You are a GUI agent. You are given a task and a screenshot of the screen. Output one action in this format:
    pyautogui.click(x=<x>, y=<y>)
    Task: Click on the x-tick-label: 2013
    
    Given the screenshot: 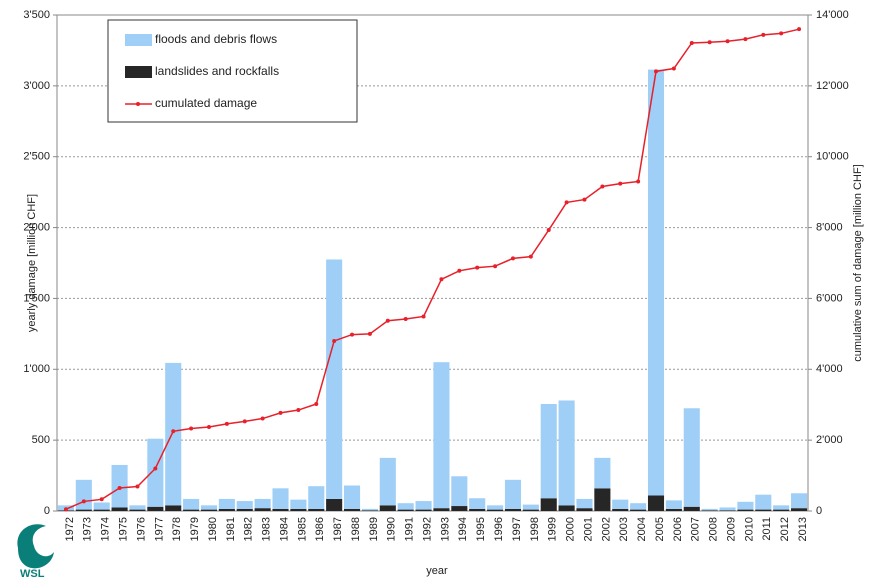 What is the action you would take?
    pyautogui.click(x=803, y=529)
    